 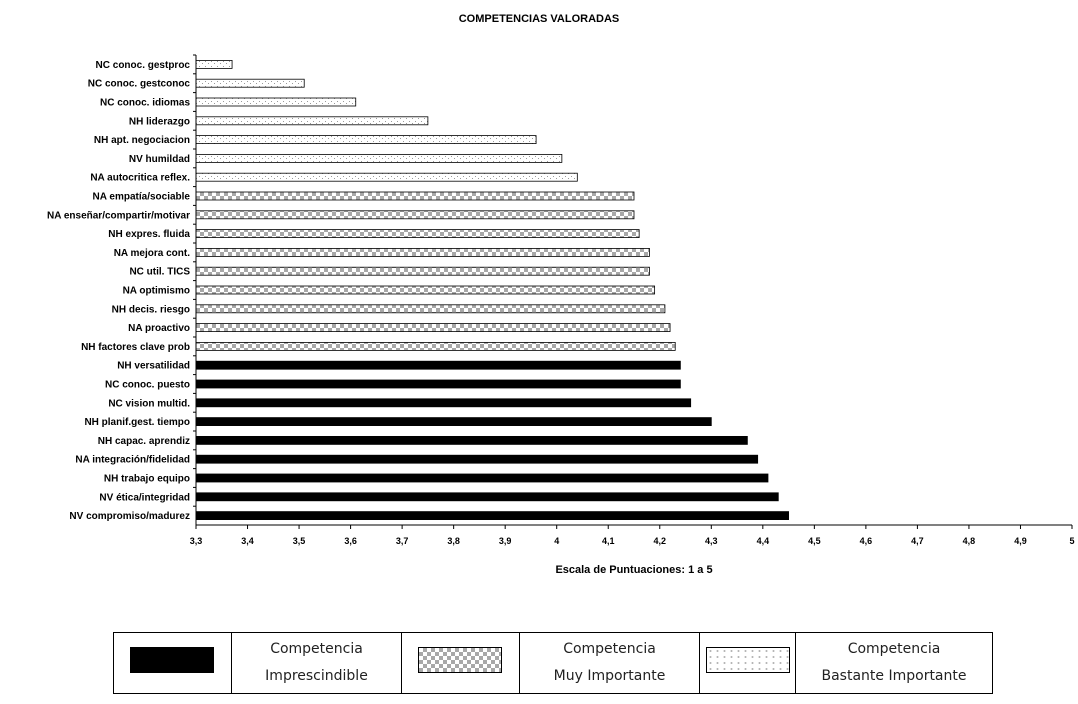 What do you see at coordinates (159, 159) in the screenshot?
I see `category-label: NV humildad` at bounding box center [159, 159].